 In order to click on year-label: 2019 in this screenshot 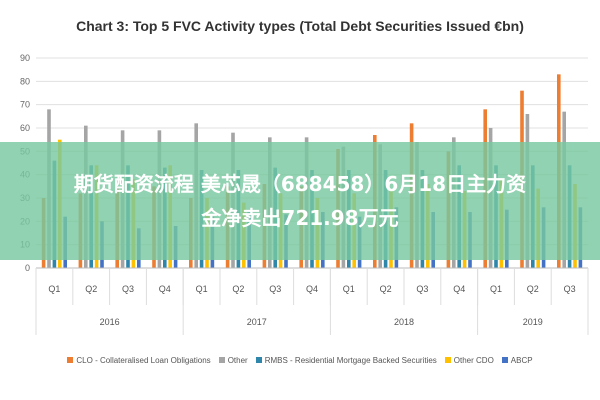, I will do `click(533, 322)`.